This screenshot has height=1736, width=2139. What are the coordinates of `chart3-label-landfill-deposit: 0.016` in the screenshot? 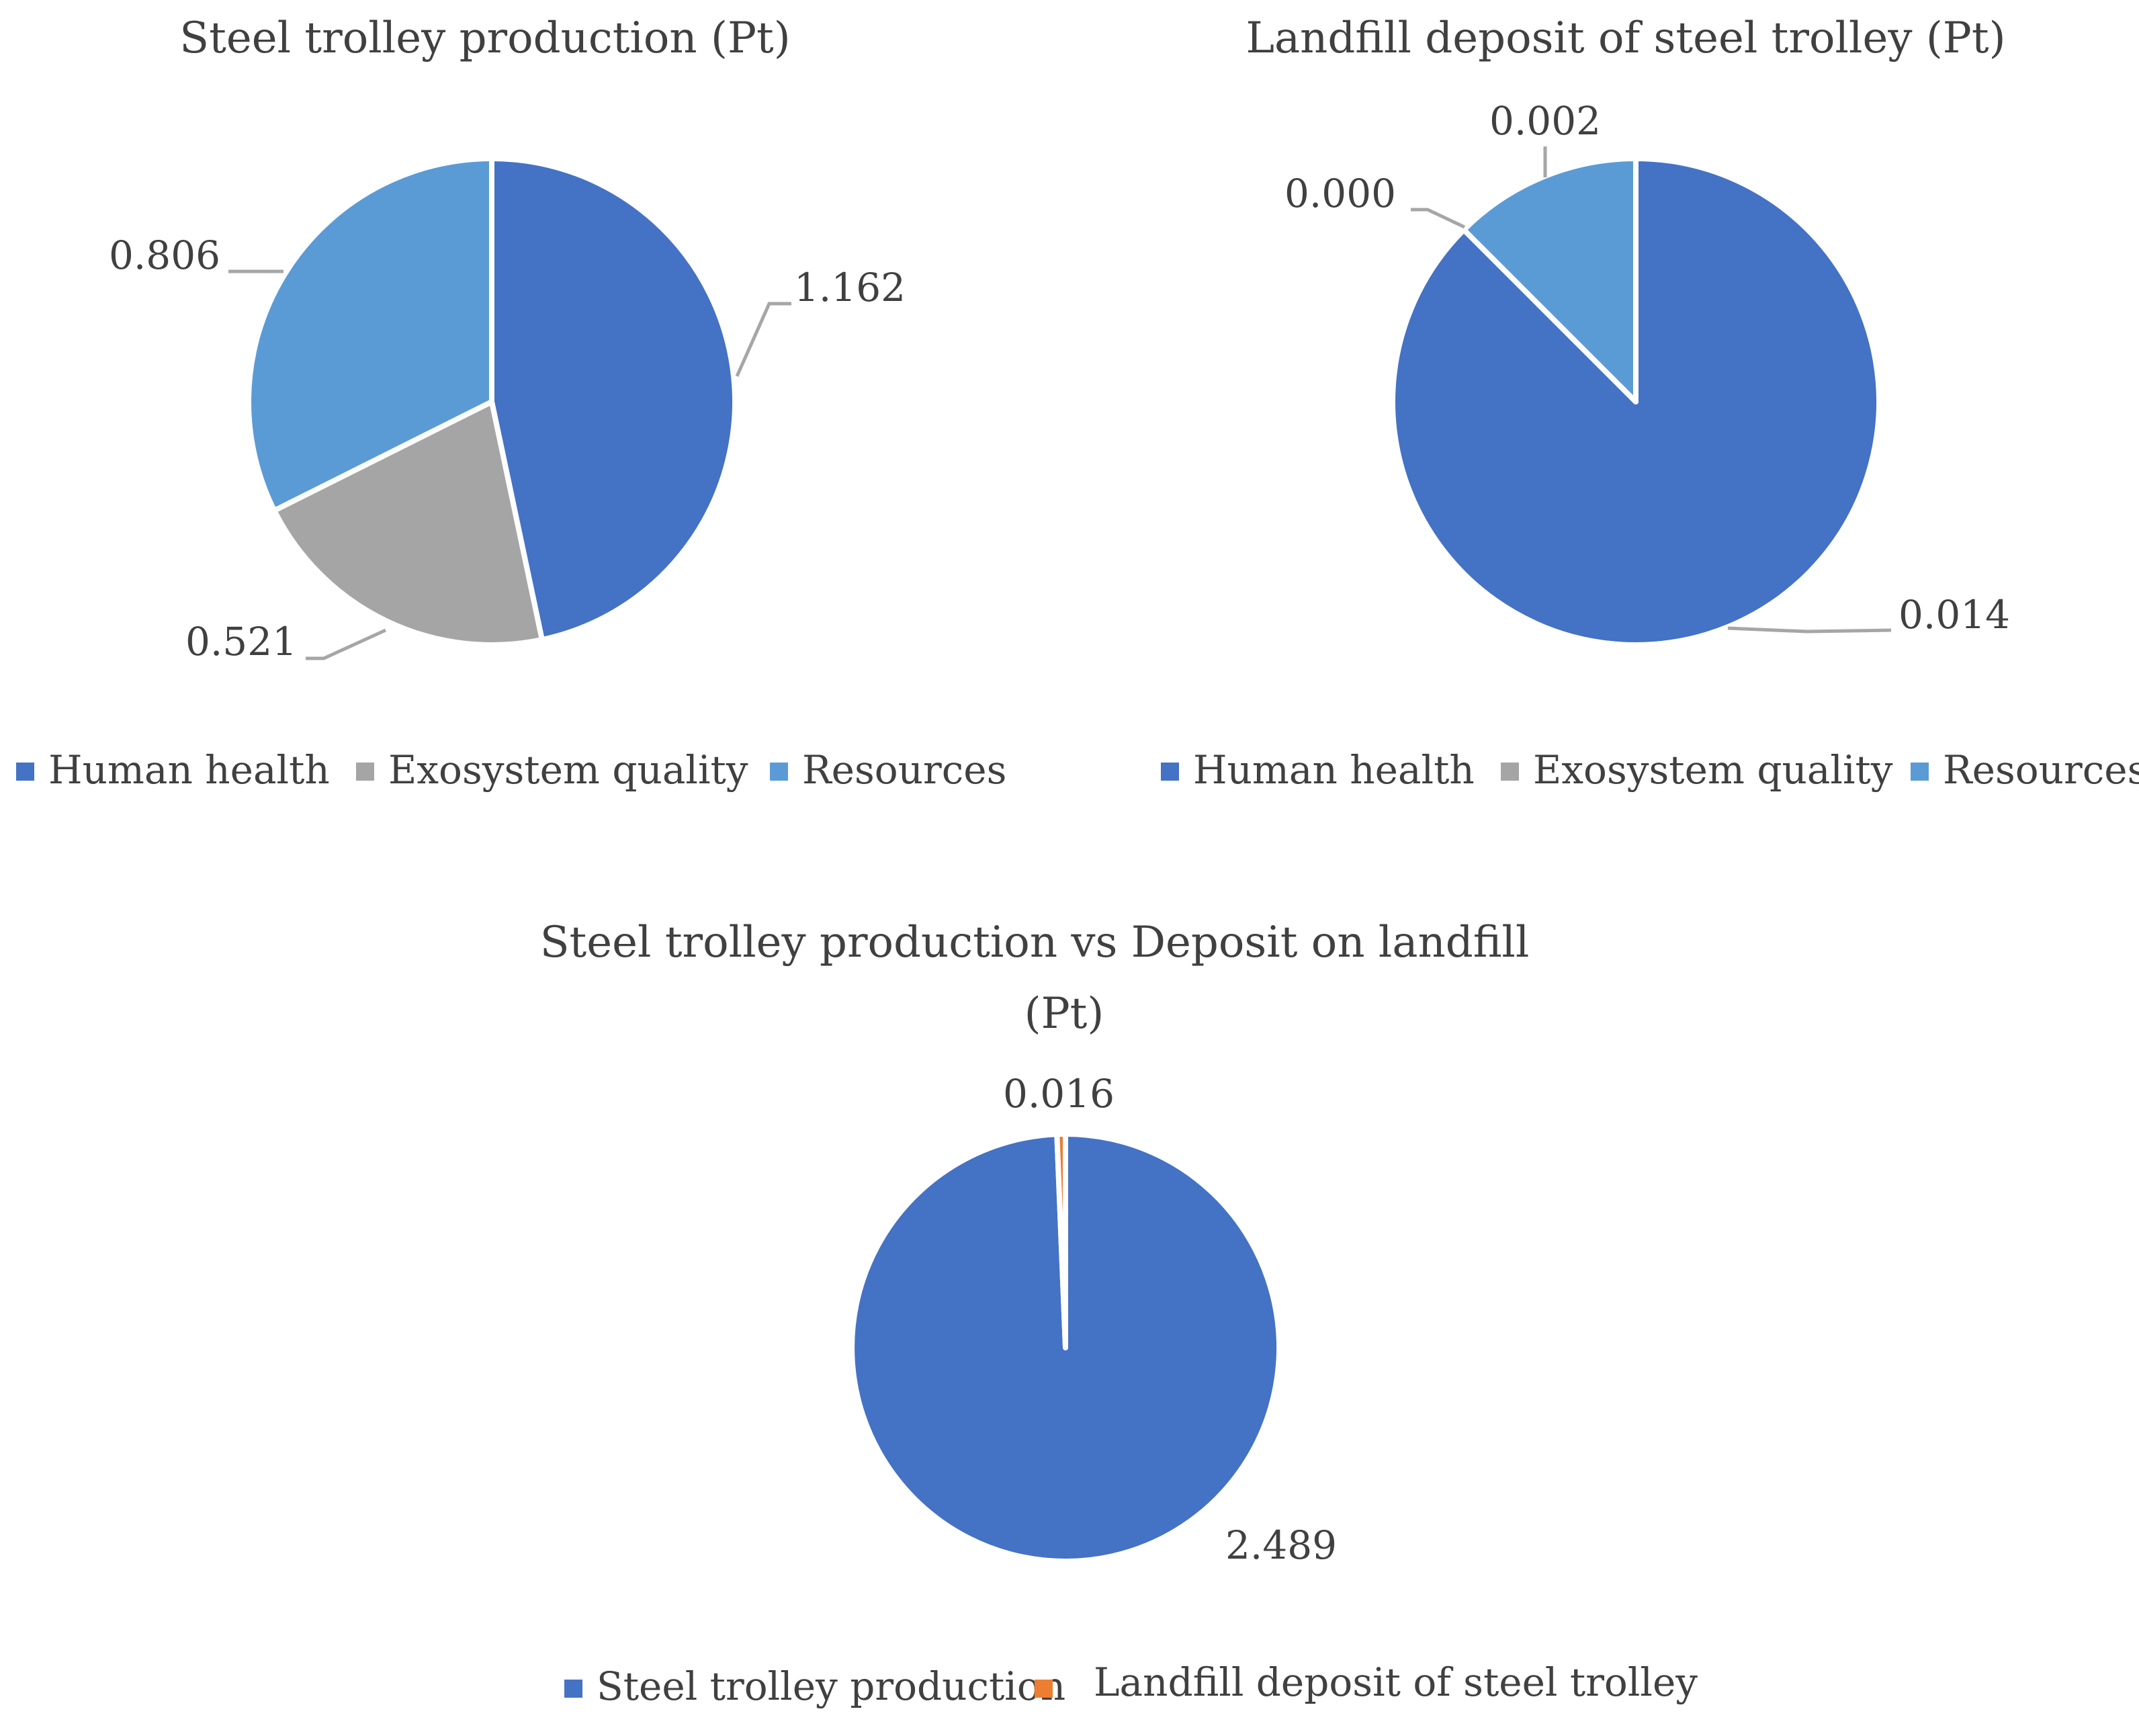 It's located at (1059, 1094).